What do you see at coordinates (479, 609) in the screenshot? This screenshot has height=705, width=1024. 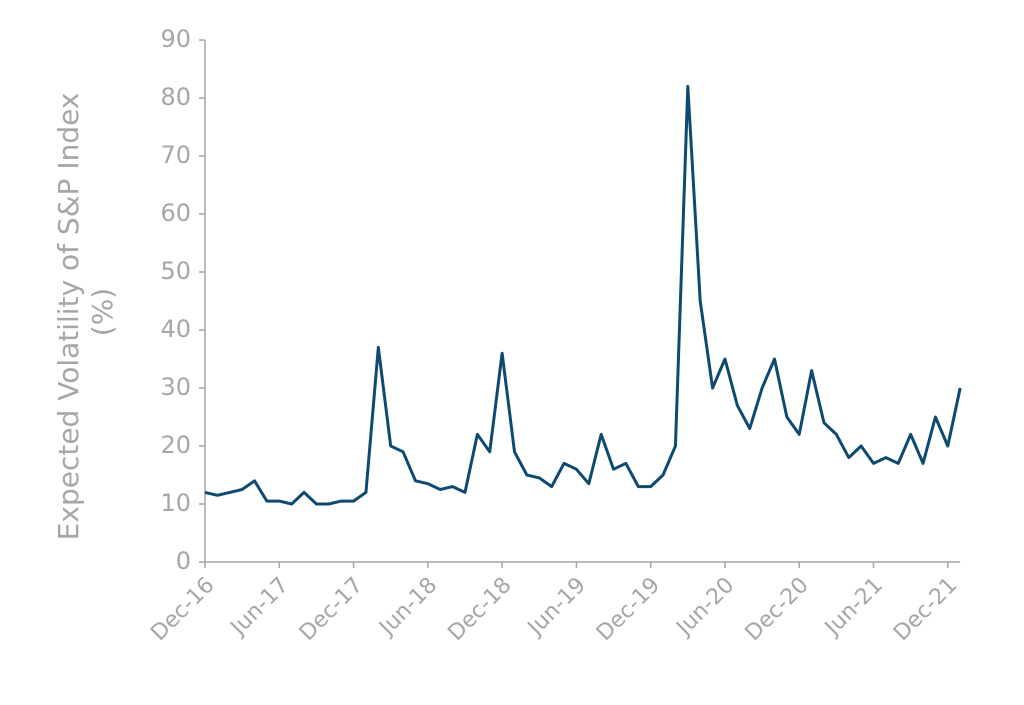 I see `x-tick-label: Dec-18` at bounding box center [479, 609].